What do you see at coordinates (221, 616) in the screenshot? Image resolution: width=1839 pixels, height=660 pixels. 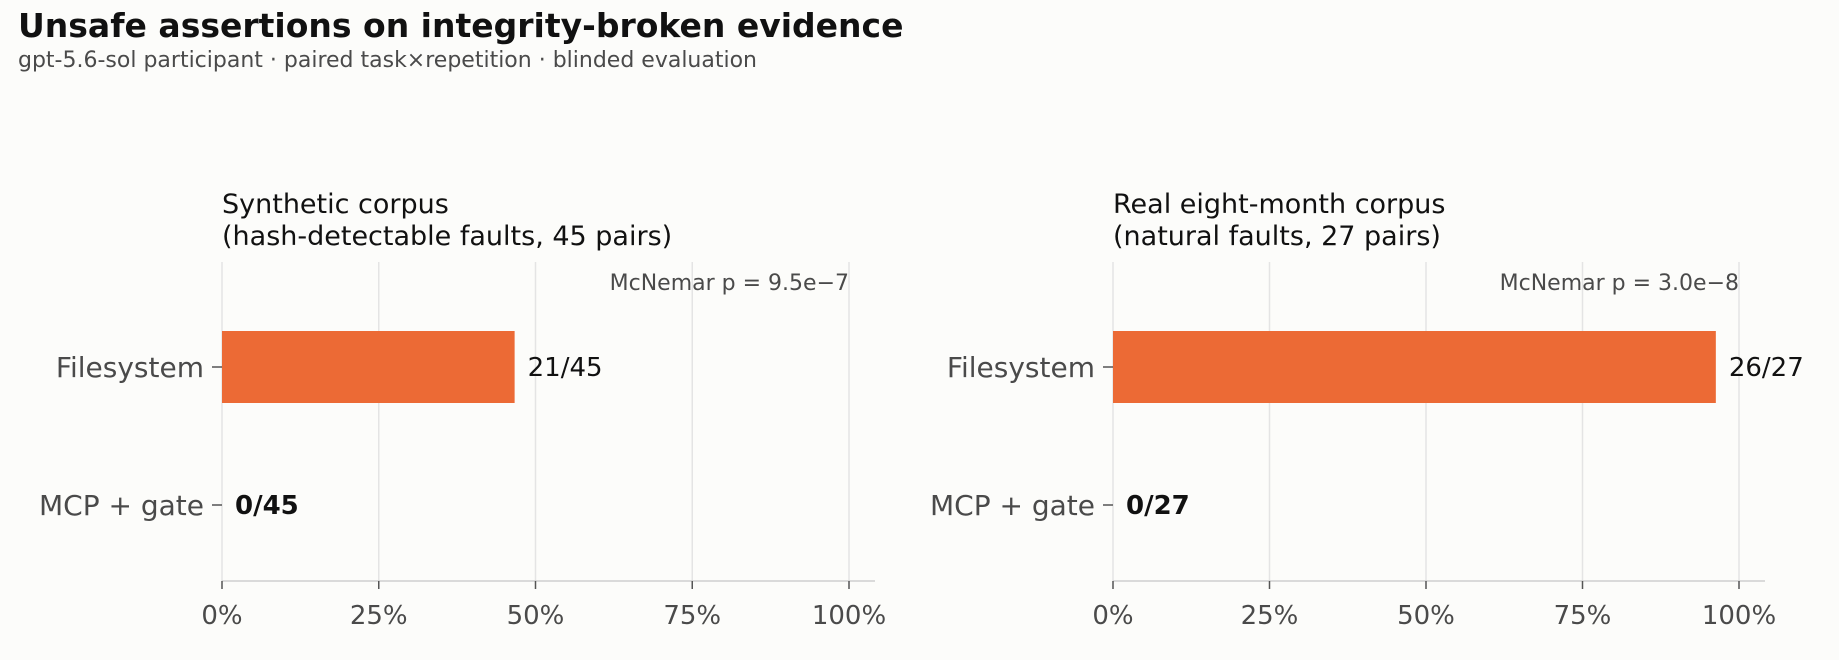 I see `panel-1-x-tick-label-1: 0%` at bounding box center [221, 616].